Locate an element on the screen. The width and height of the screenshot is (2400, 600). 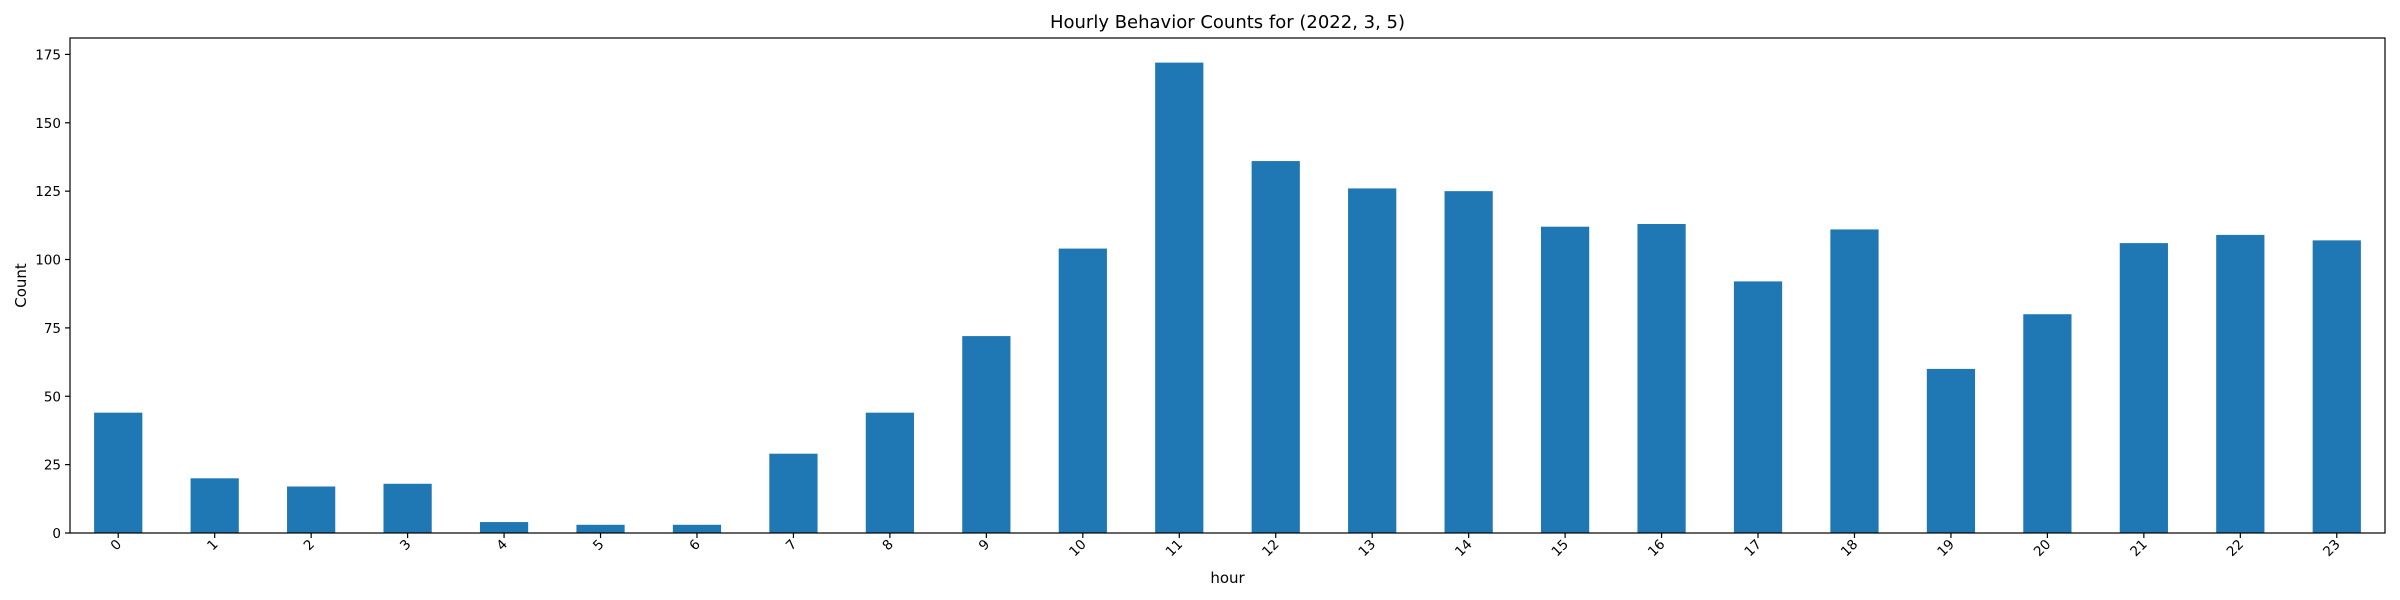
y-tick-label: 150 is located at coordinates (48, 124).